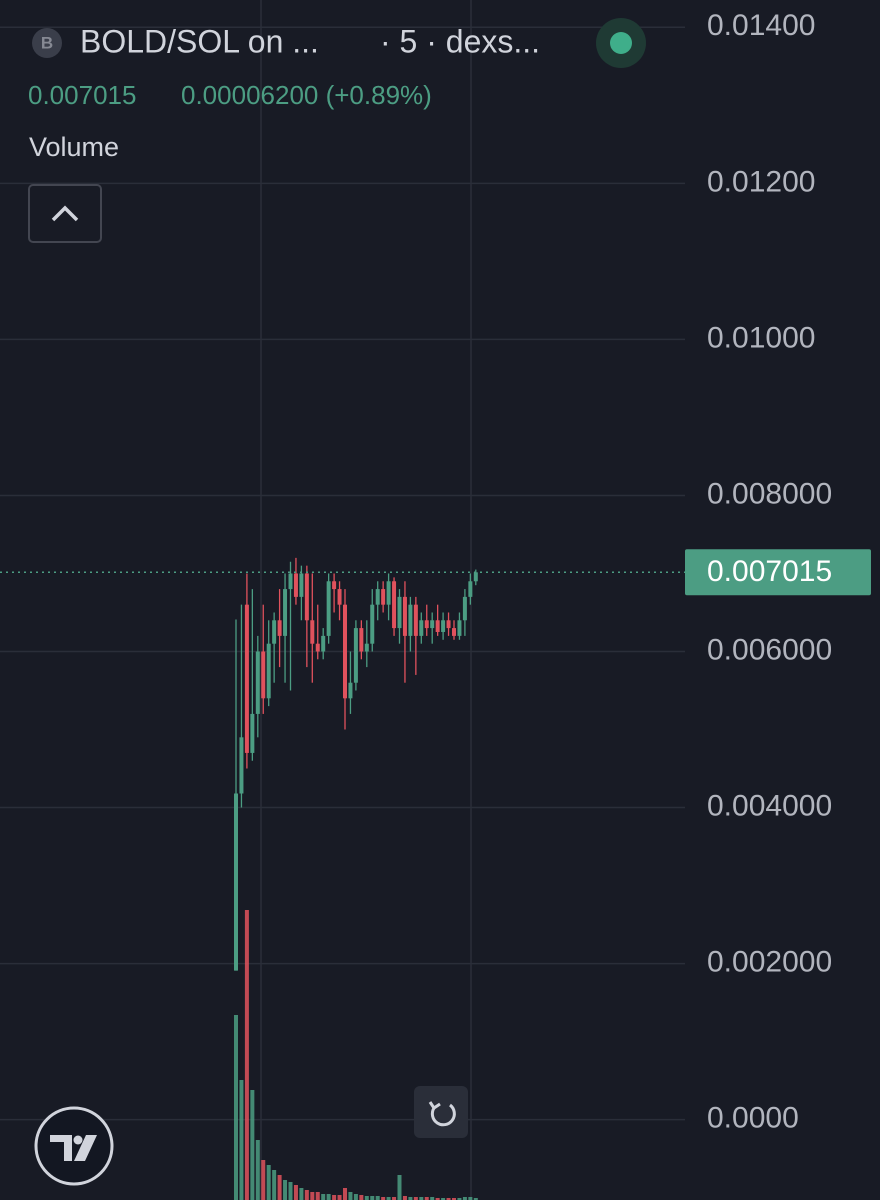 This screenshot has height=1200, width=880. What do you see at coordinates (769, 962) in the screenshot?
I see `y-tick-label: 0.002000` at bounding box center [769, 962].